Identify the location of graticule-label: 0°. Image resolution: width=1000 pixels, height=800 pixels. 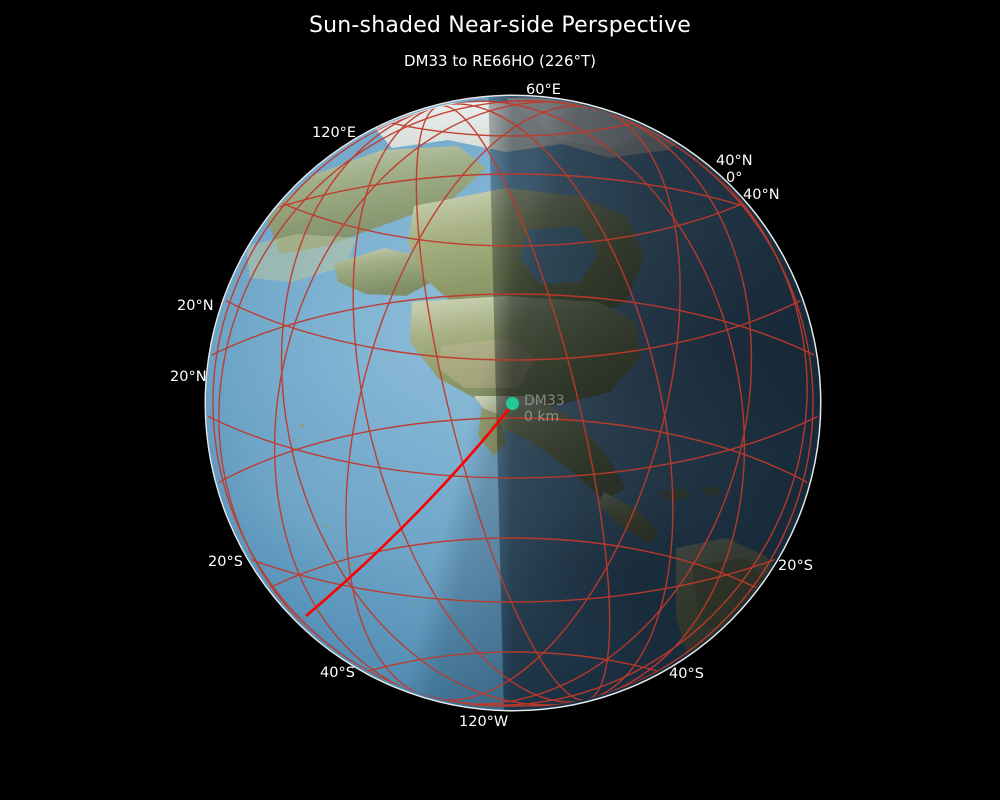
(734, 178).